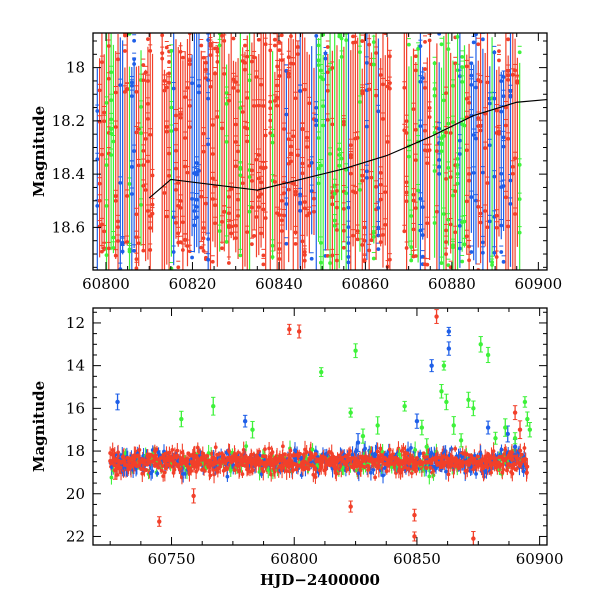 This screenshot has width=600, height=604. I want to click on bottom-ytick-label: 14, so click(75, 366).